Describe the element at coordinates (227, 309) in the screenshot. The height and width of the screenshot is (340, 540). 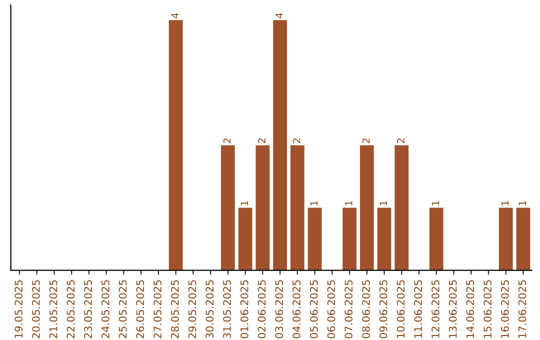
I see `x-tick-label: 31.05.2025` at that location.